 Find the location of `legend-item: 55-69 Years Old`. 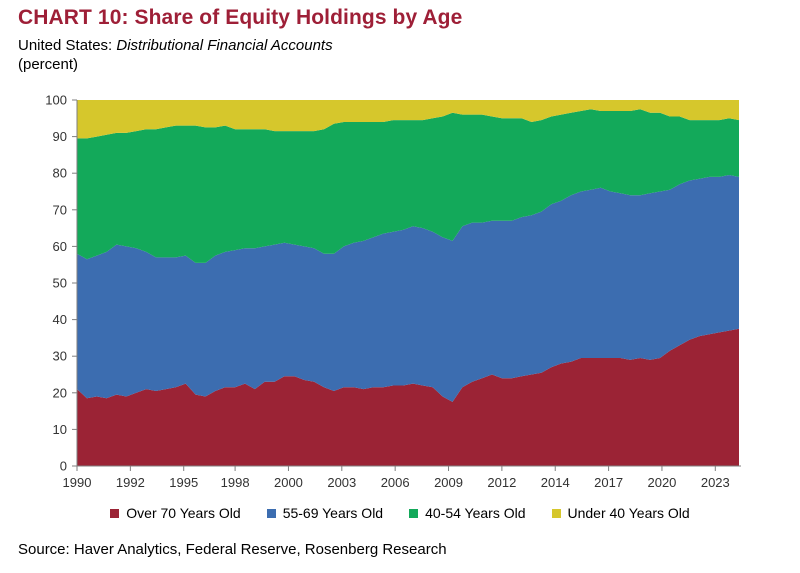

legend-item: 55-69 Years Old is located at coordinates (325, 513).